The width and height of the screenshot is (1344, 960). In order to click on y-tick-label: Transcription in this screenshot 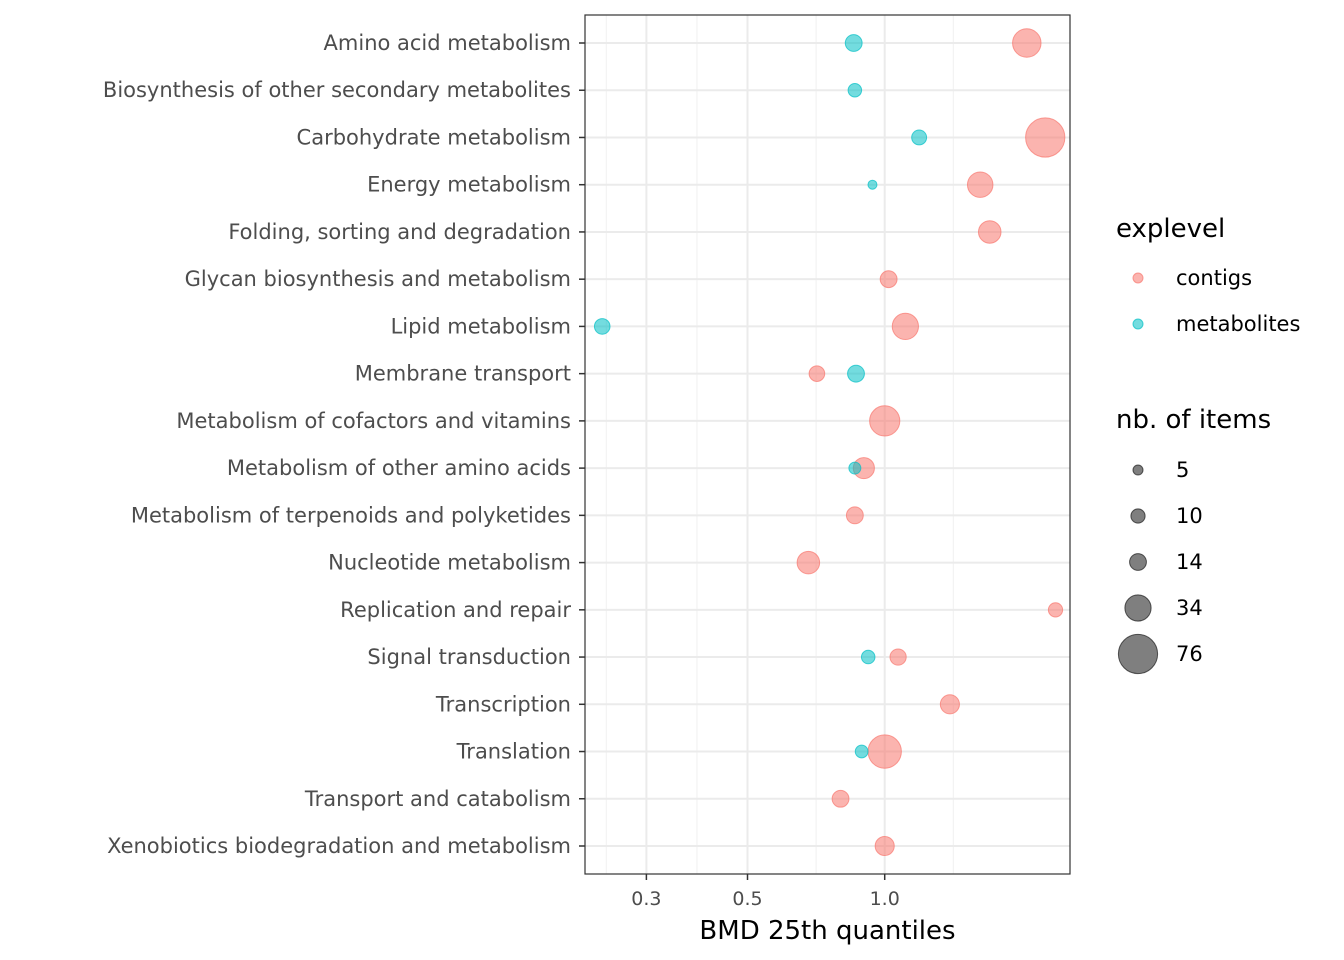, I will do `click(503, 704)`.